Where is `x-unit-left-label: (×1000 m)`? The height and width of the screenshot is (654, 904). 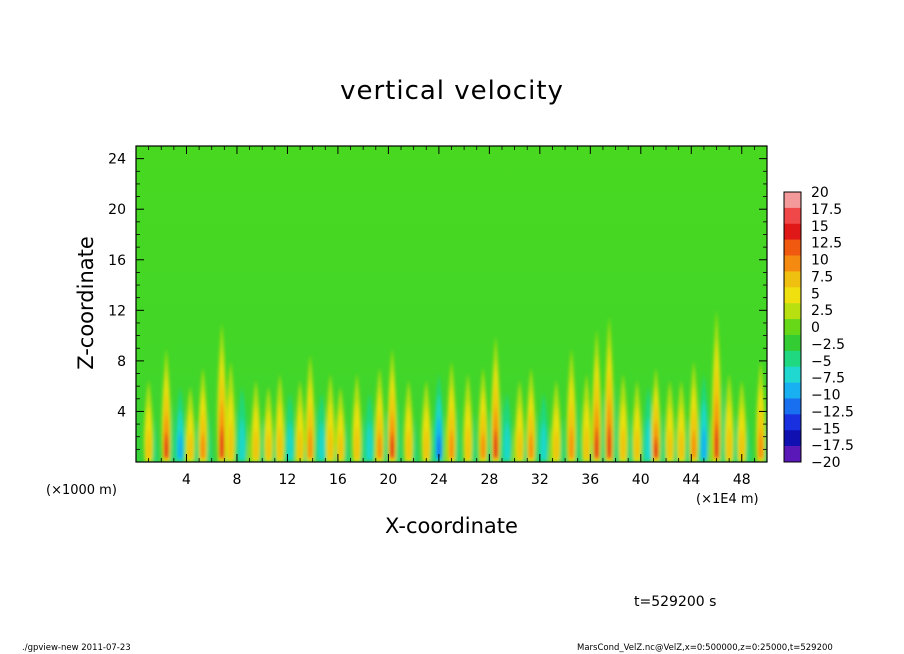 x-unit-left-label: (×1000 m) is located at coordinates (81, 490).